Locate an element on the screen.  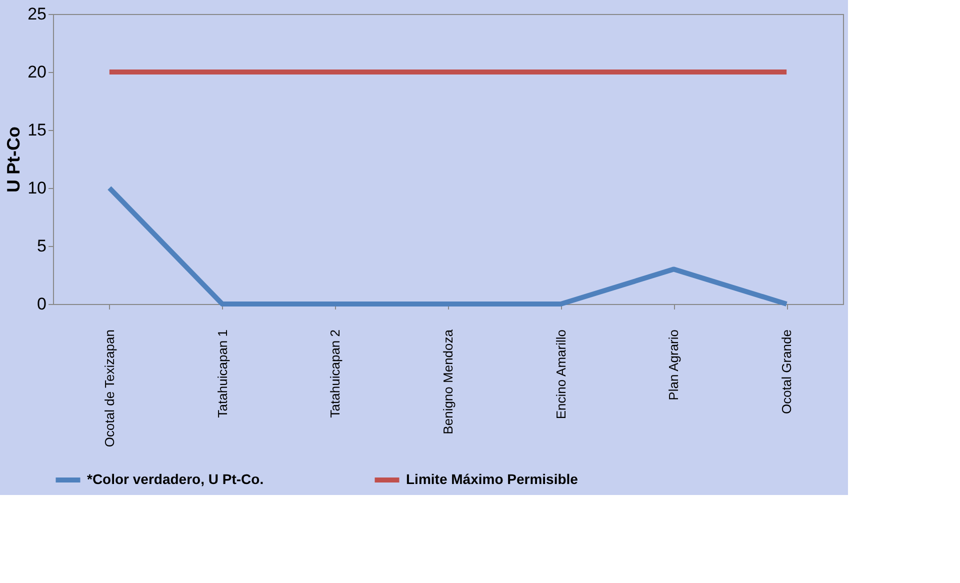
x-tick-label: Benigno Mendoza is located at coordinates (448, 381).